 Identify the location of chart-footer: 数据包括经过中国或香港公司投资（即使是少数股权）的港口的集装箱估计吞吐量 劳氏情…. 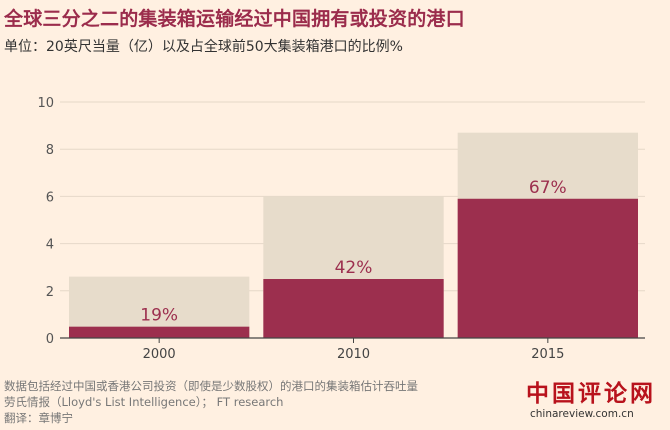
(211, 402).